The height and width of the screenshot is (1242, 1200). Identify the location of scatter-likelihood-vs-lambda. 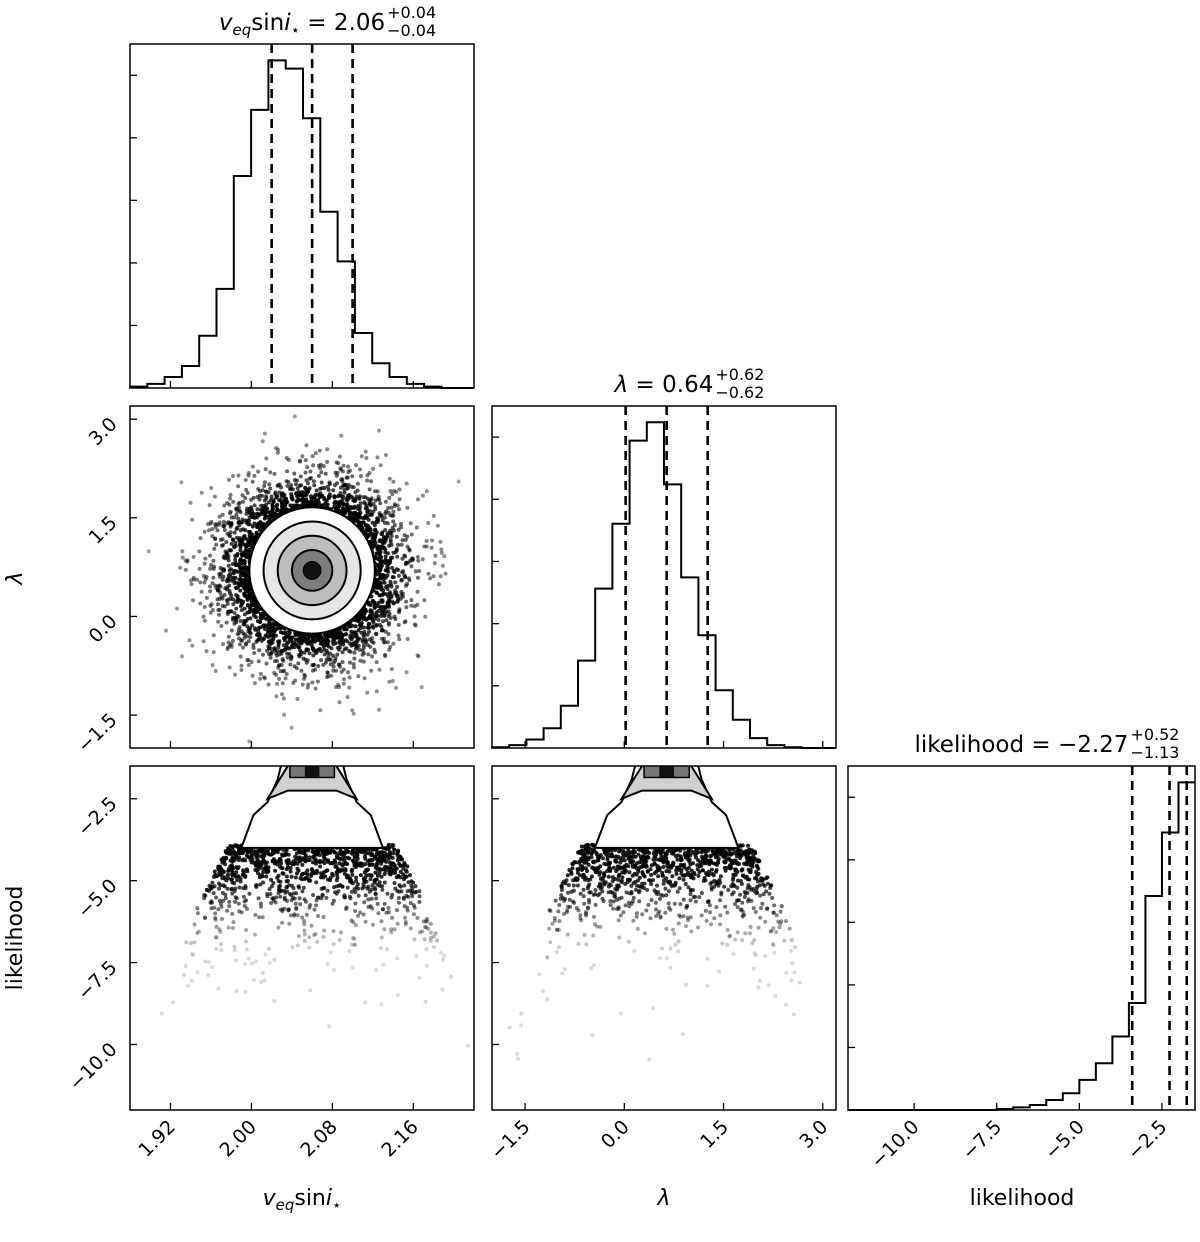
(664, 938).